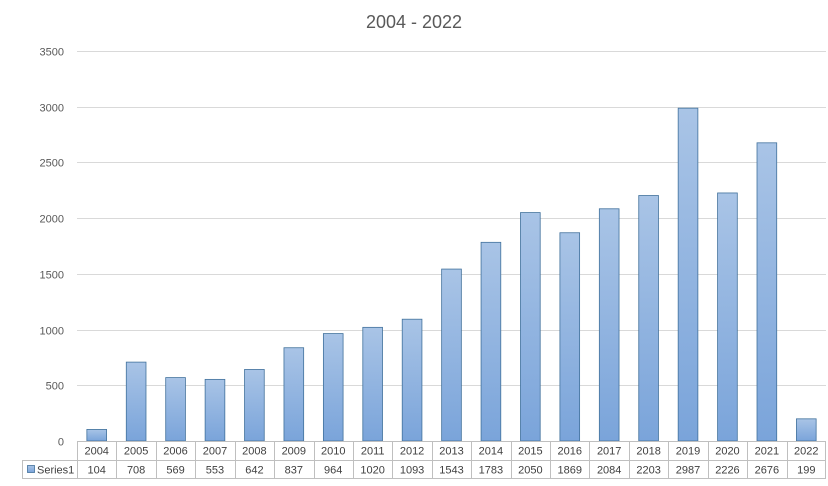  I want to click on bar-2021, so click(767, 292).